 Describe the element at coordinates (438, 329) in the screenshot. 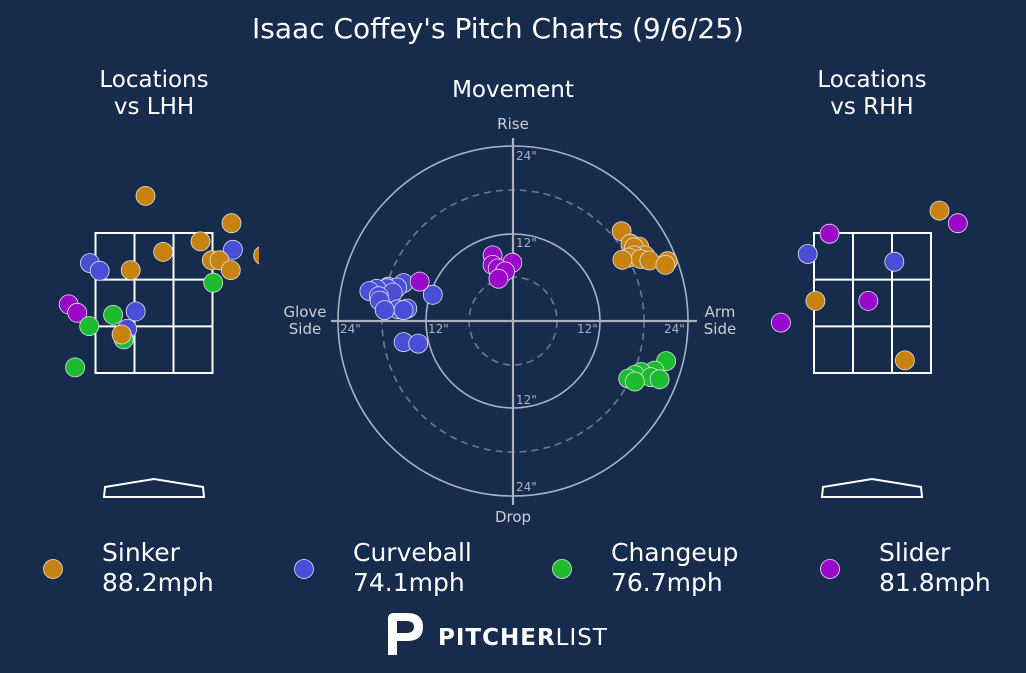

I see `tick-label-left-12: 12"` at that location.